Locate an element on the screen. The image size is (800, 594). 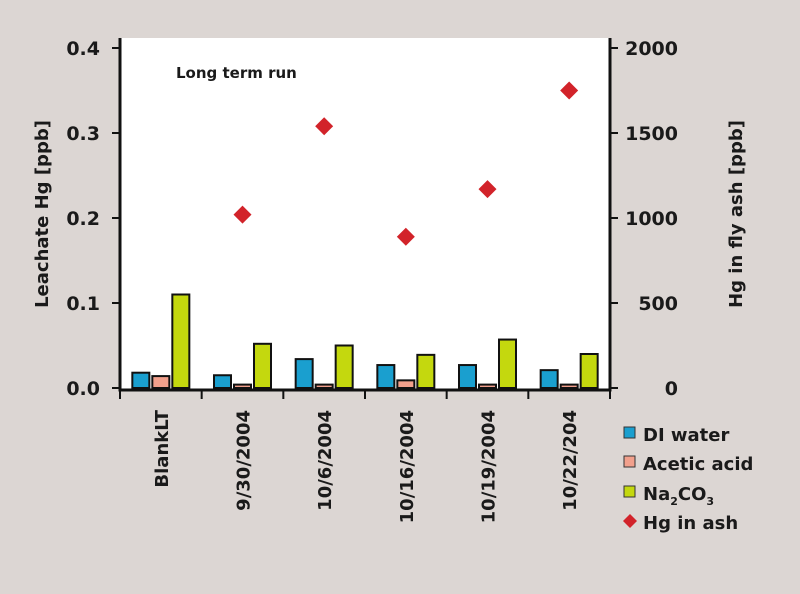
legend-swatch-acetic-acid is located at coordinates (629, 461).